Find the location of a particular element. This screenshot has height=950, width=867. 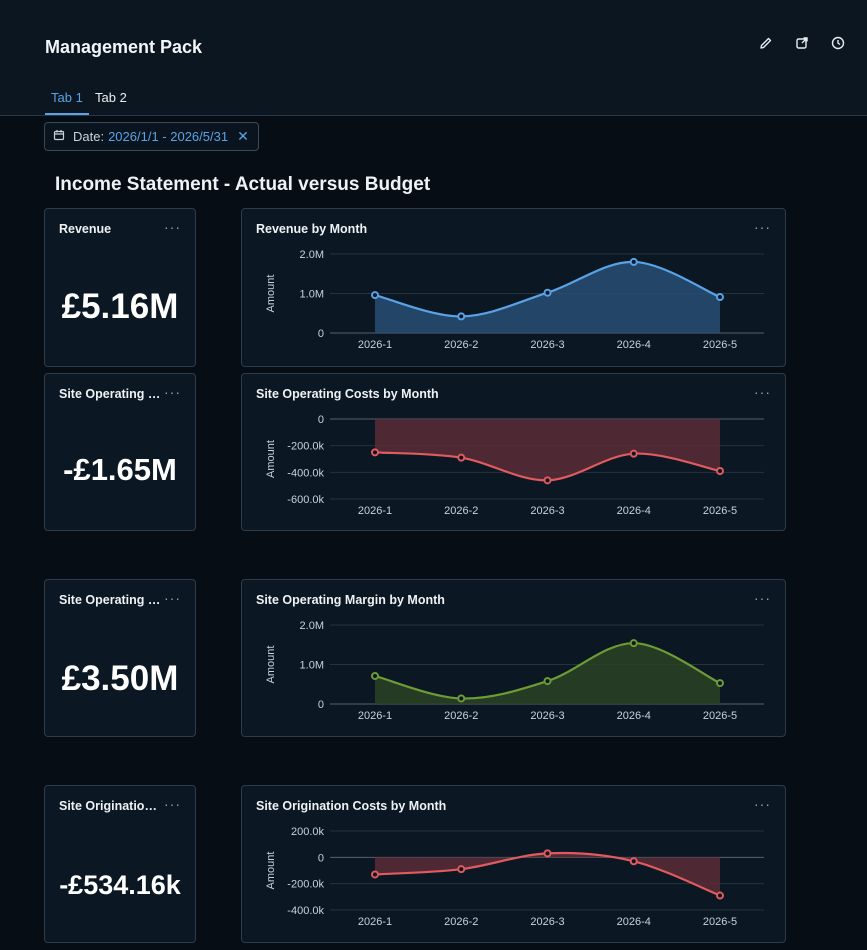

chart-title: Revenue by Month is located at coordinates (312, 229).